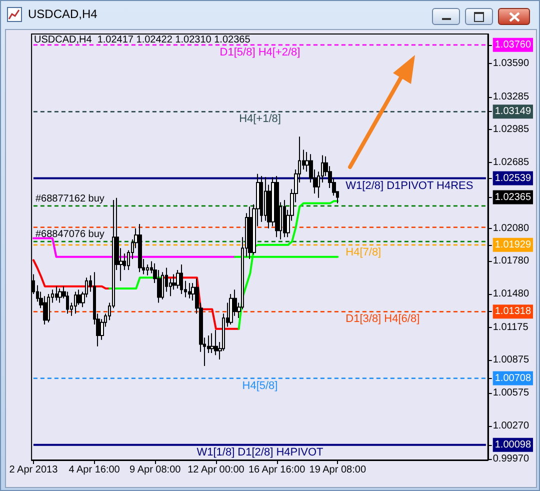  I want to click on ref-line-label: H4[7/8], so click(364, 252).